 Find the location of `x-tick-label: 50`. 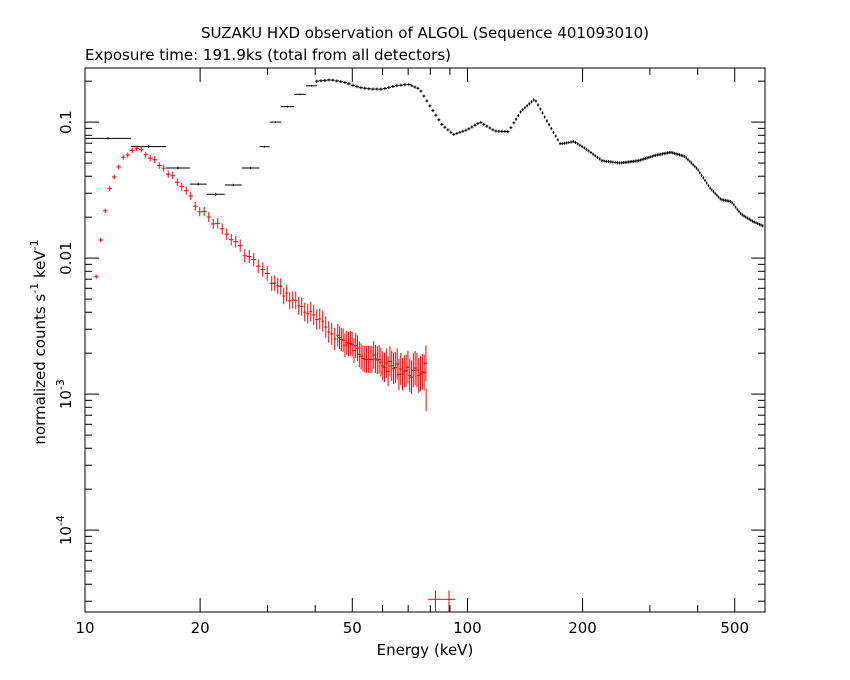

x-tick-label: 50 is located at coordinates (352, 628).